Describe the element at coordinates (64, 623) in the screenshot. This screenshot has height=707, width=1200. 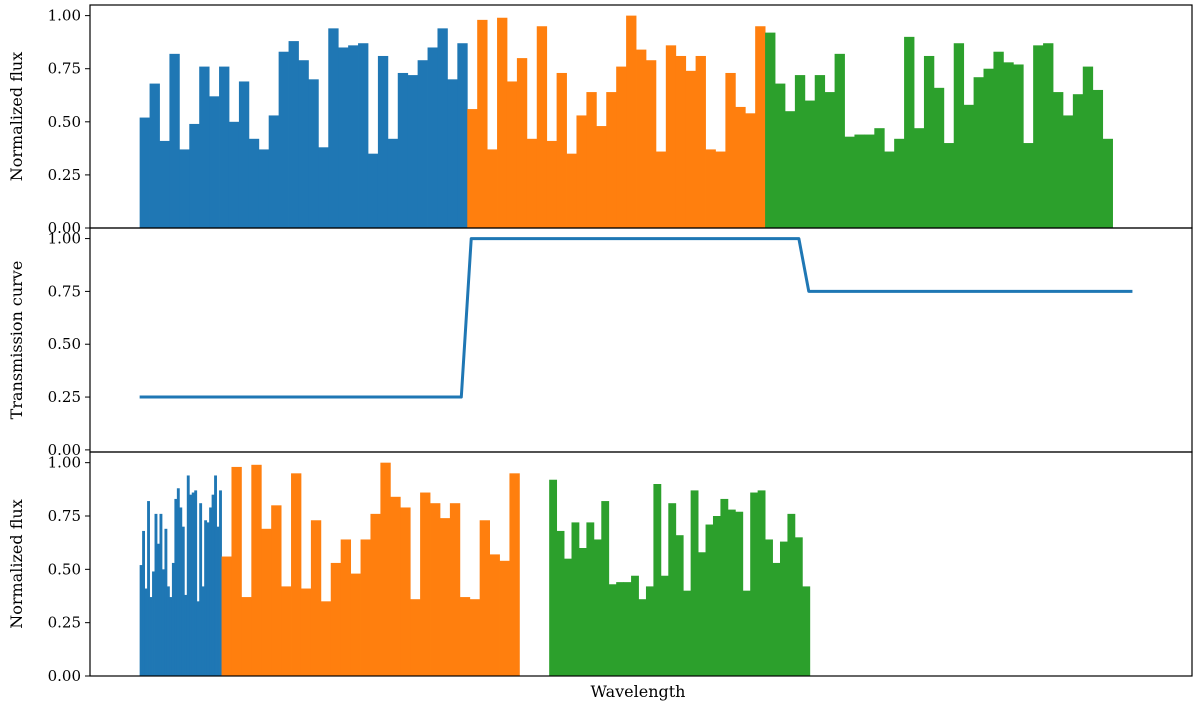
I see `ytick-label-bottom-1: 0.25` at that location.